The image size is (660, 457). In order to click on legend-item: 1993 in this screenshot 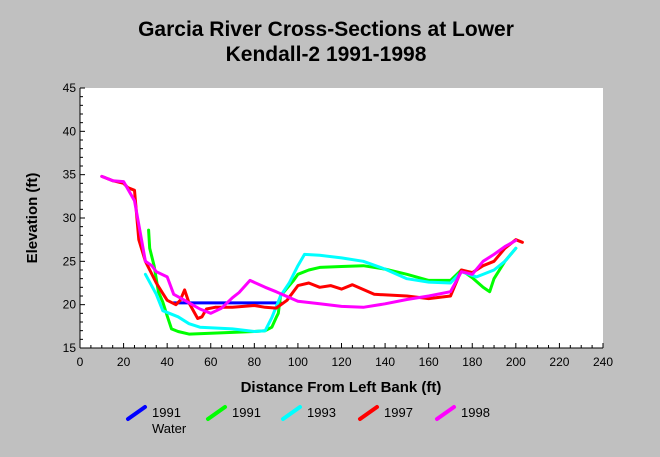, I will do `click(308, 413)`.